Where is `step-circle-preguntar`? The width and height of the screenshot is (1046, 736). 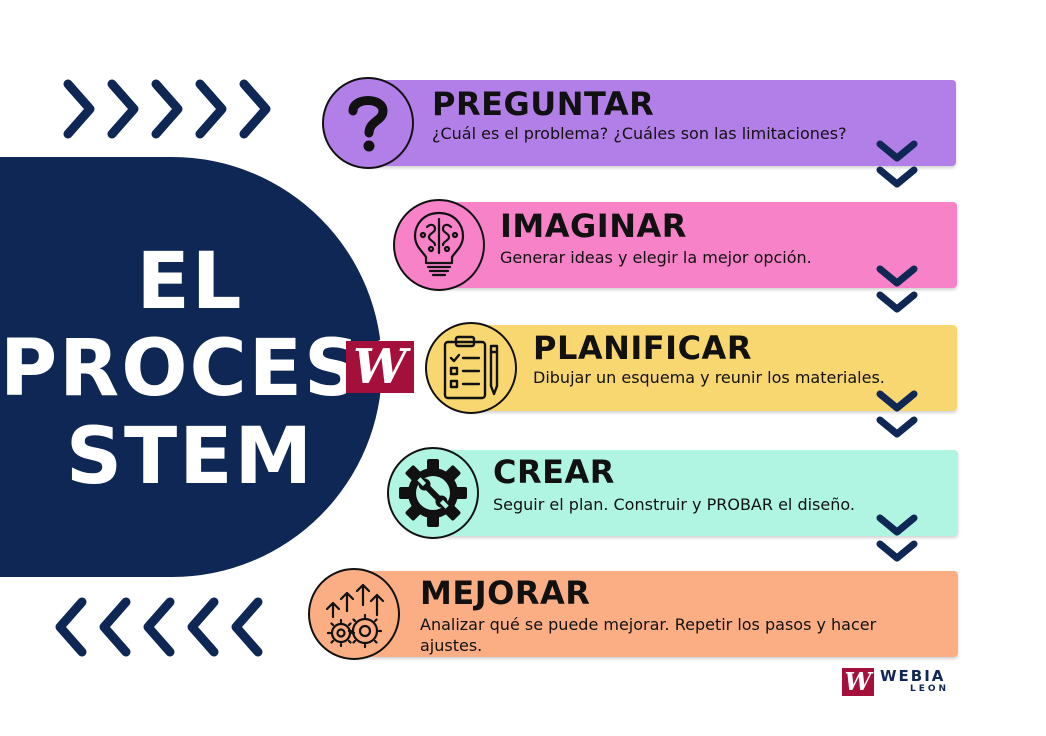 step-circle-preguntar is located at coordinates (368, 123).